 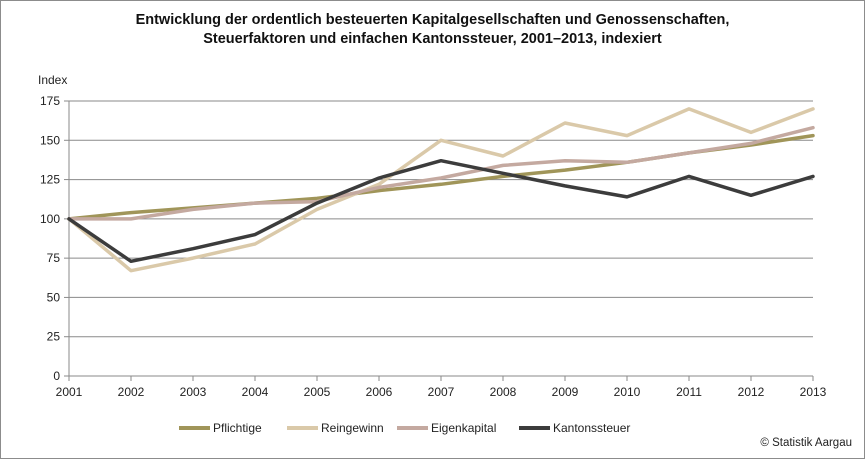 I want to click on x-tick-label-2013: 2013, so click(x=813, y=392).